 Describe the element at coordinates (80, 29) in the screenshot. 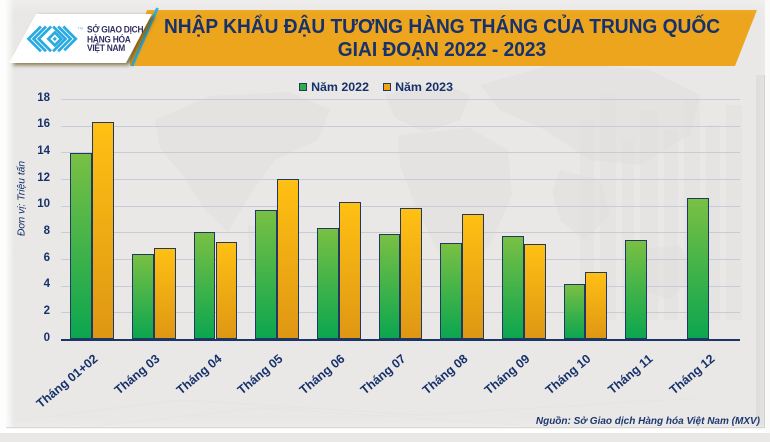

I see `svg-text: TM` at that location.